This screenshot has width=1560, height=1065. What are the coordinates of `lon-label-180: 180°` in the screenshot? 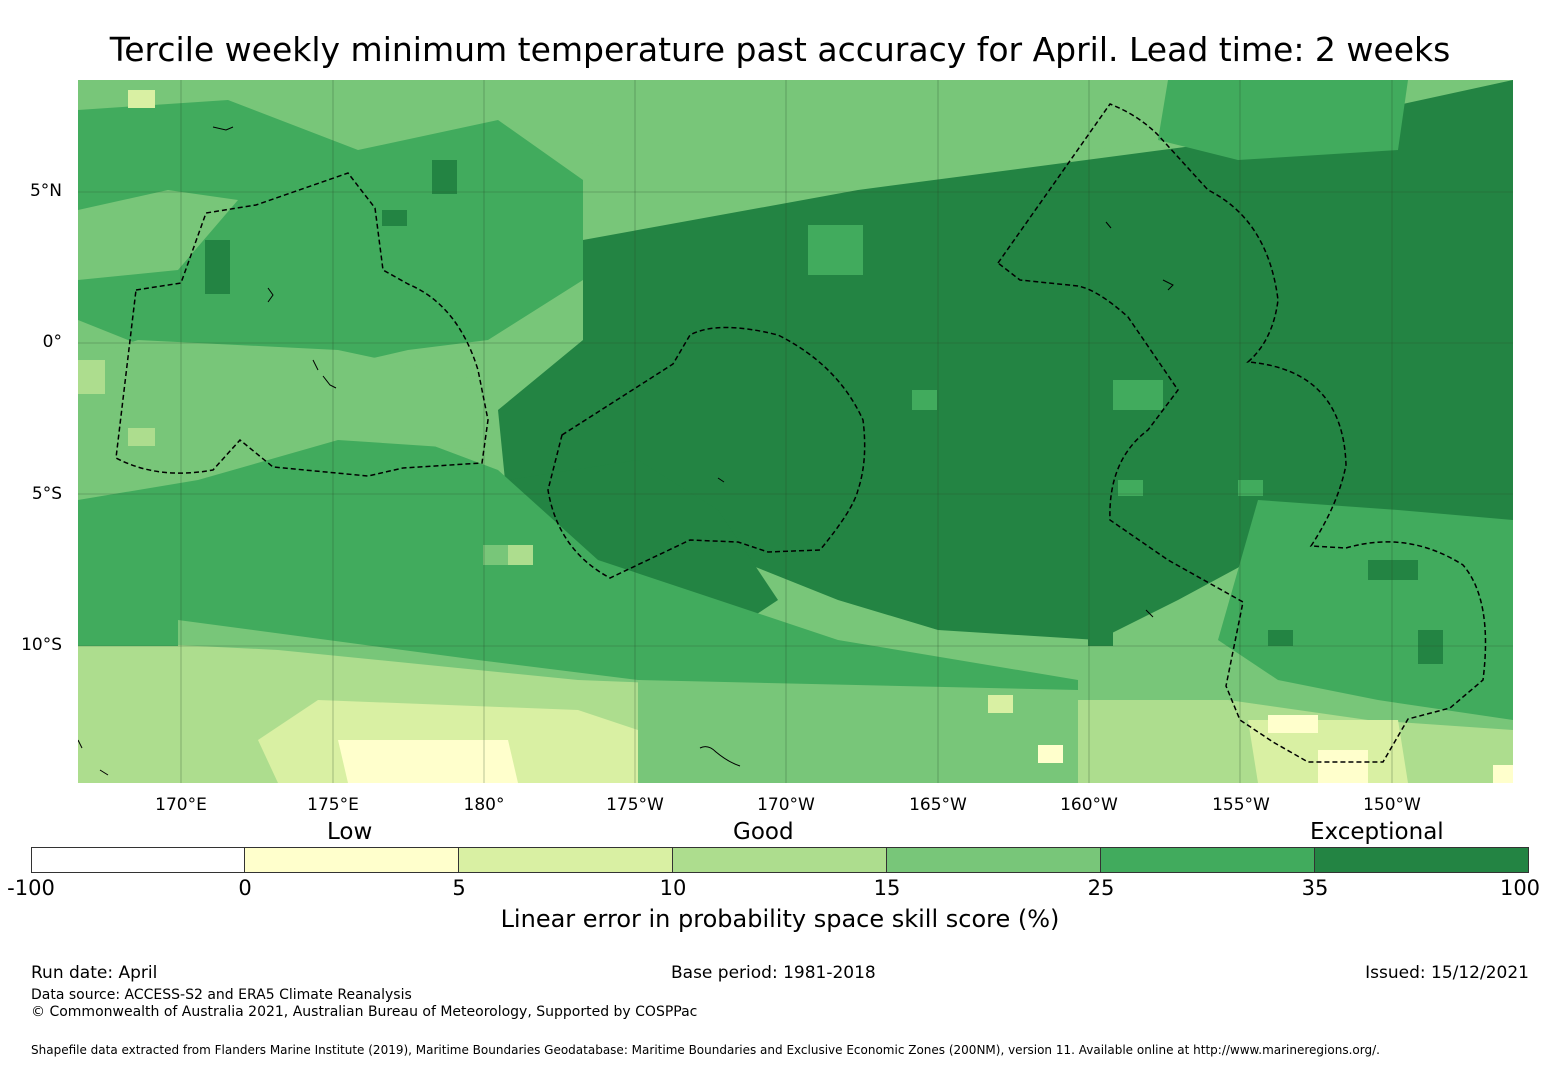 It's located at (484, 805).